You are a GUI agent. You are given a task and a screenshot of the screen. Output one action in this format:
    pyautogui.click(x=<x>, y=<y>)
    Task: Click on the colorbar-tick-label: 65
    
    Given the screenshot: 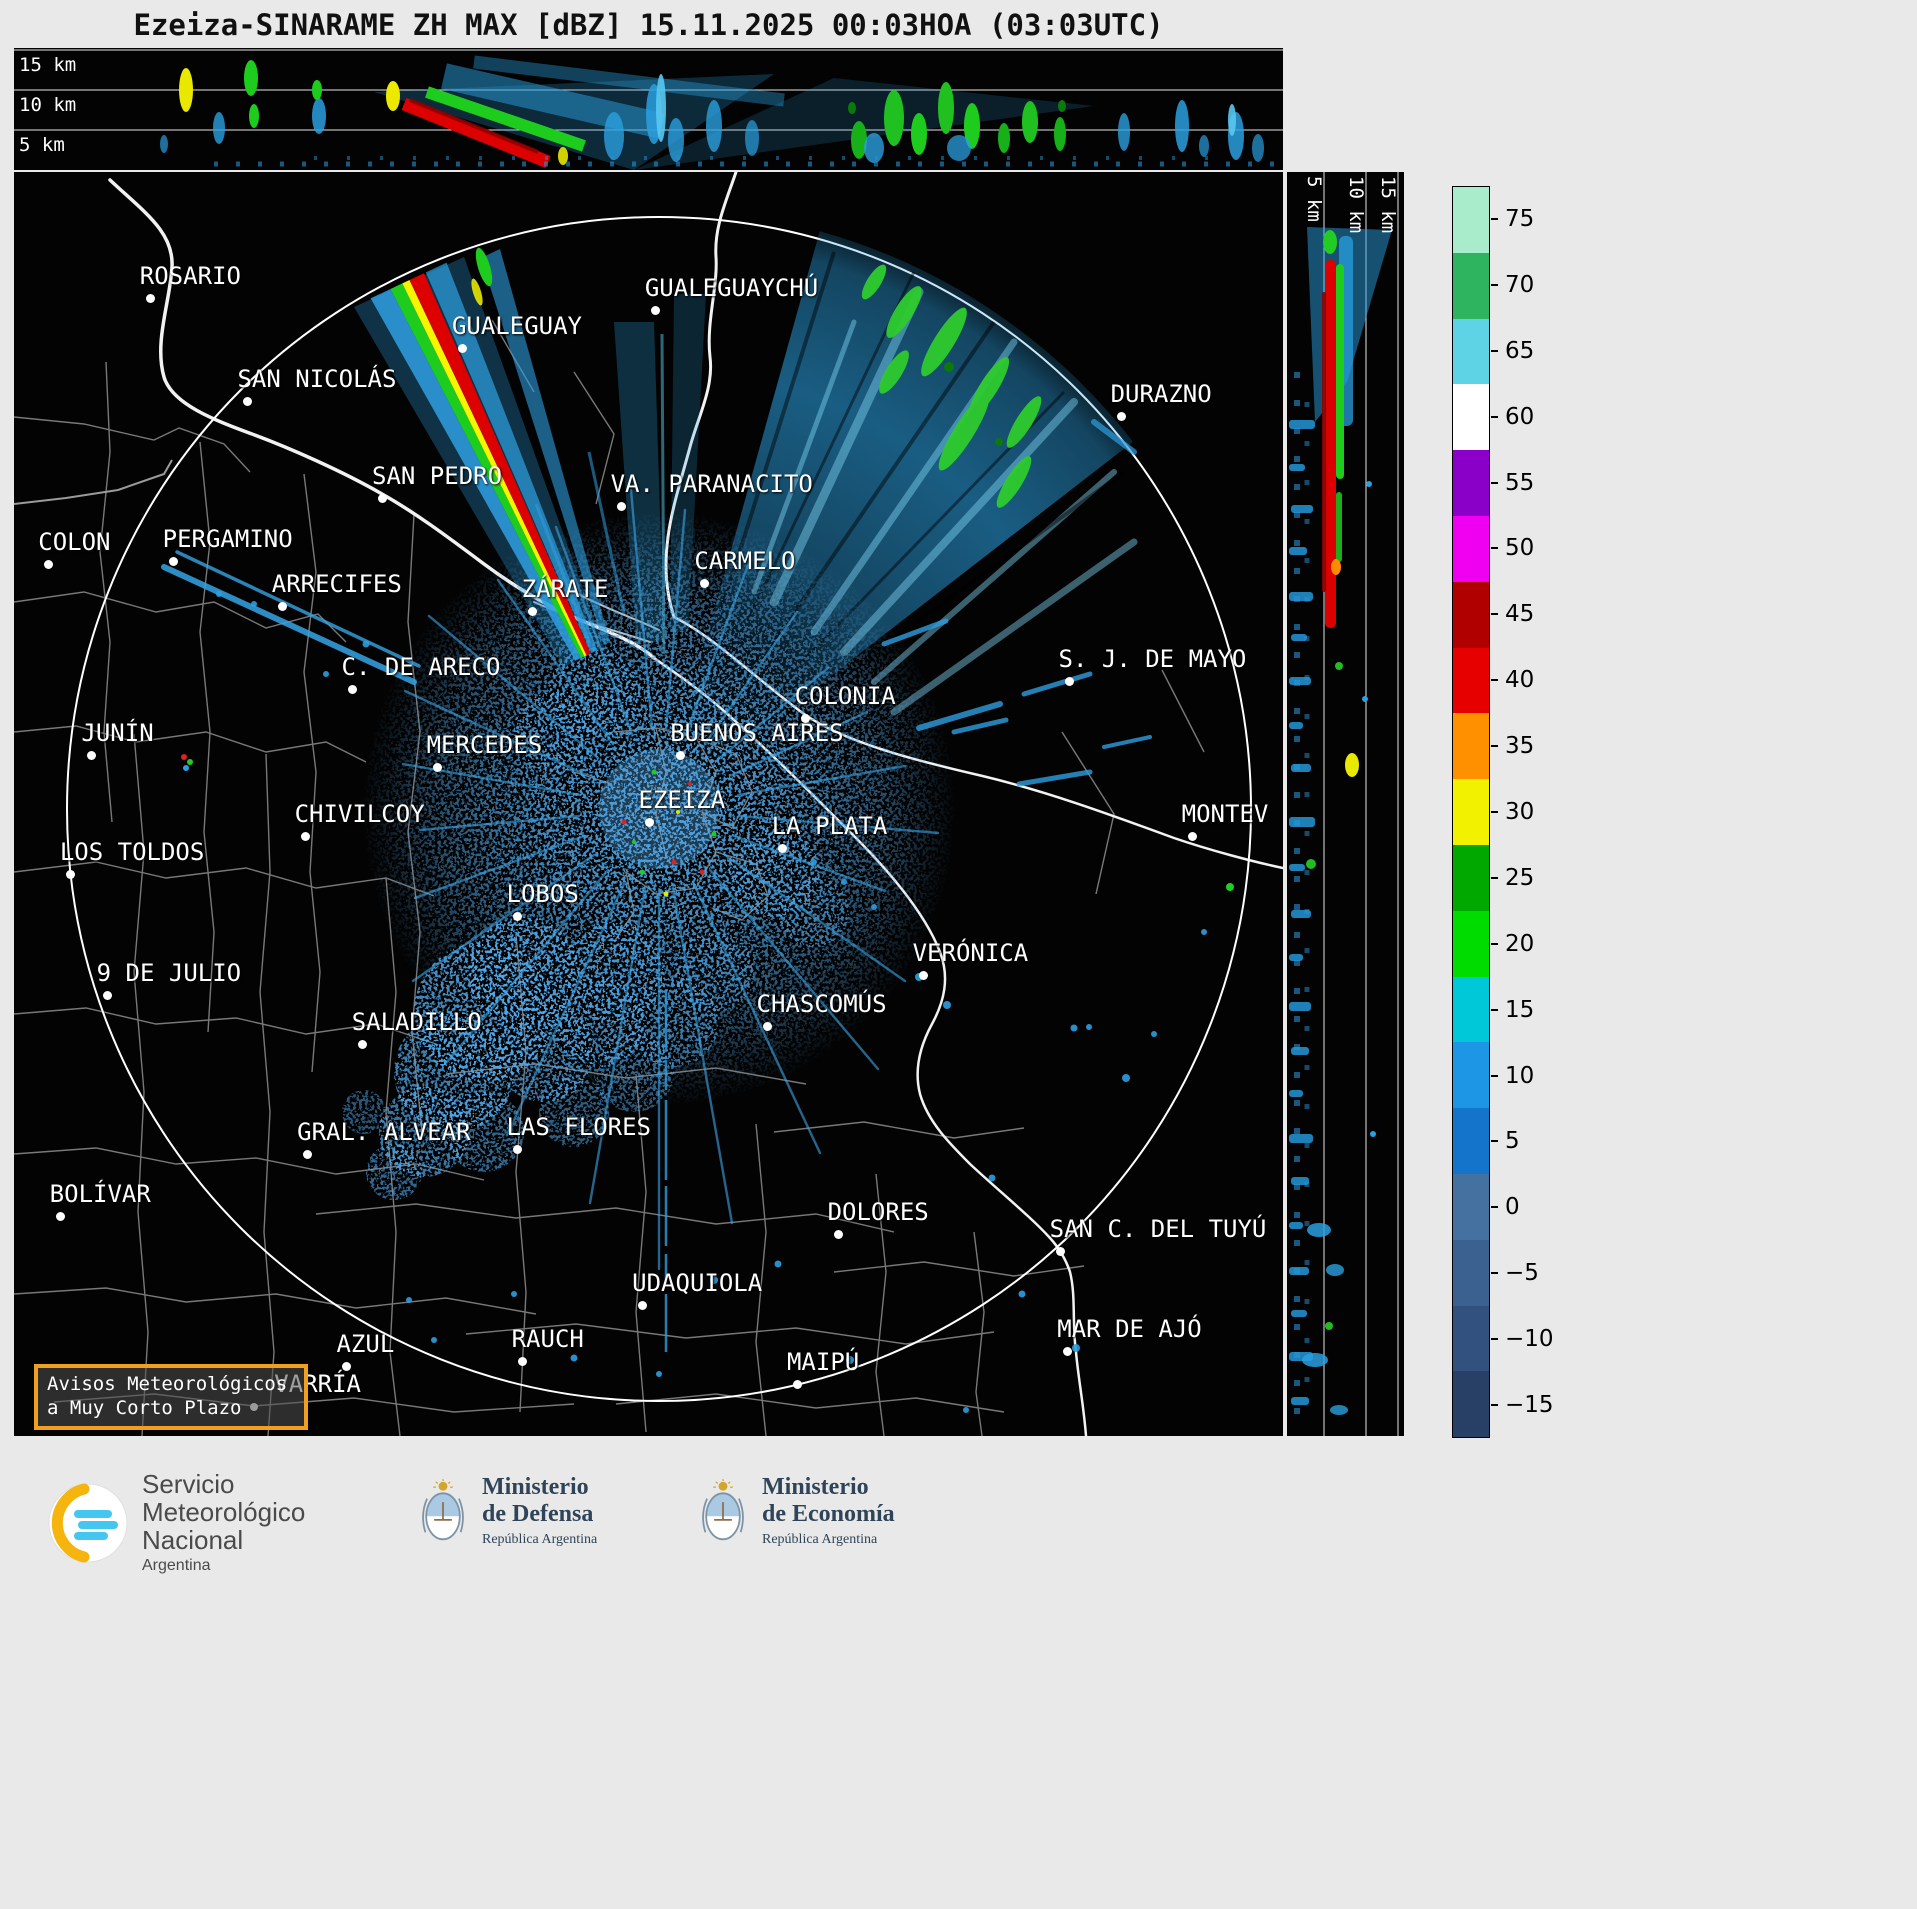 What is the action you would take?
    pyautogui.click(x=1536, y=351)
    